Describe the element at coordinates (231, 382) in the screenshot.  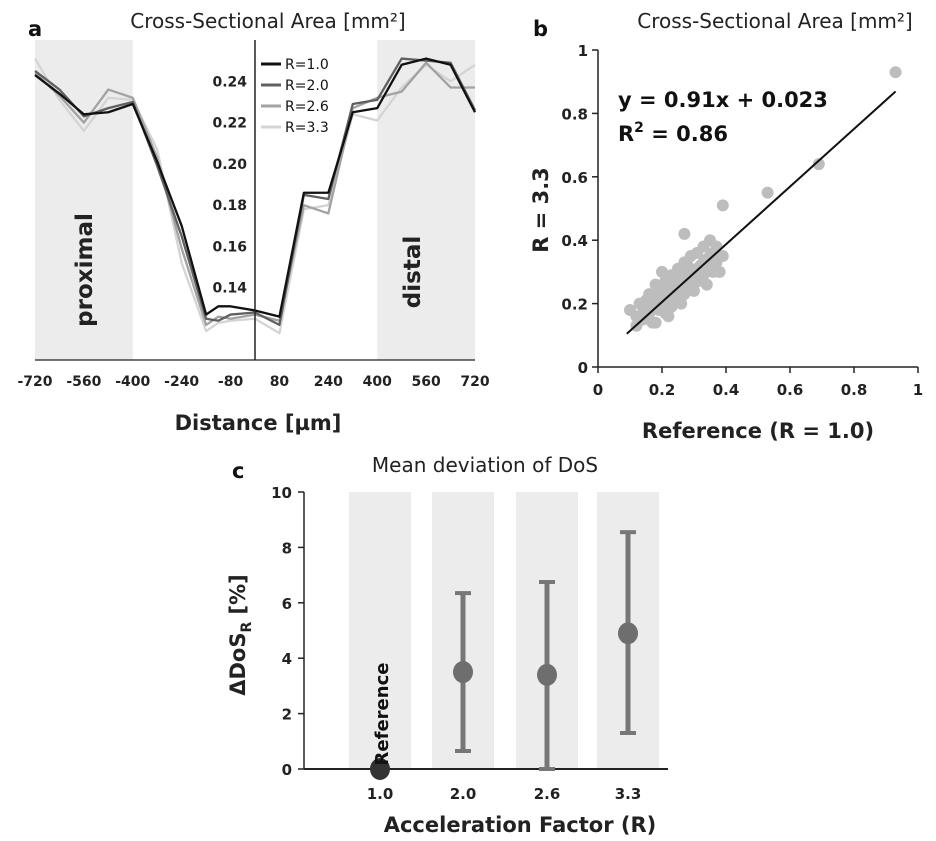
I see `panel-a-x-tick-label: -80` at that location.